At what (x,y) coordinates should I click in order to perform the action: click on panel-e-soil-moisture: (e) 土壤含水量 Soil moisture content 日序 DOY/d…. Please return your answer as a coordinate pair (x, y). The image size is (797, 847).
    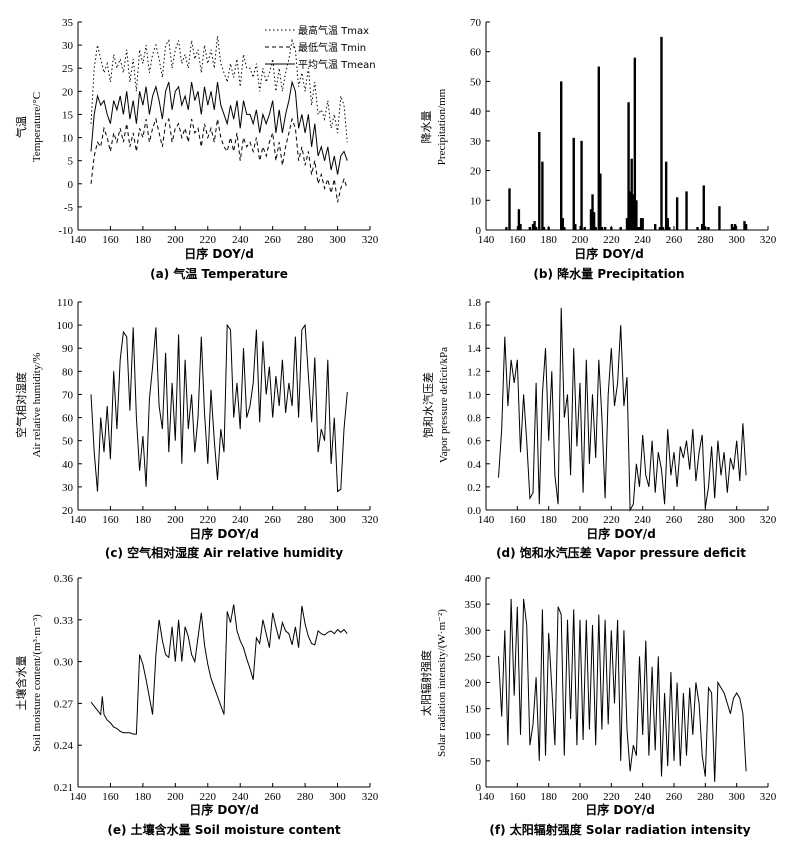
    Looking at the image, I should click on (196, 705).